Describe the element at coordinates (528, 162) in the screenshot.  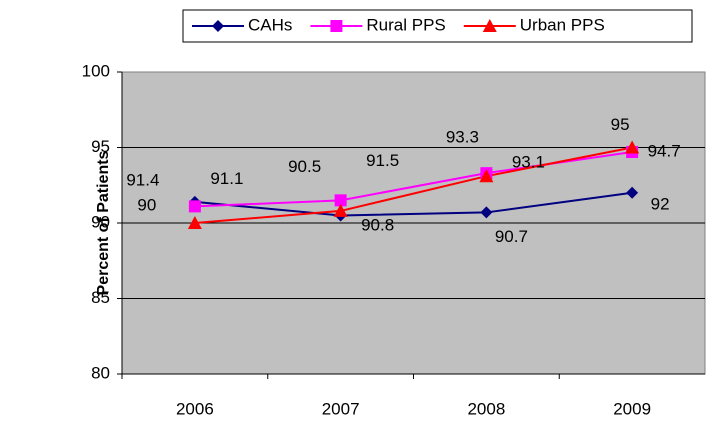
I see `data-label: 93.1` at that location.